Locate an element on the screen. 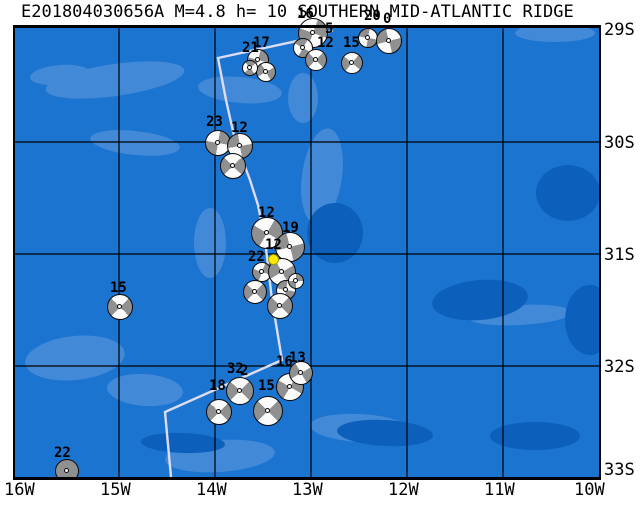 Image resolution: width=642 pixels, height=507 pixels. lon-axis-label: 16W is located at coordinates (19, 490).